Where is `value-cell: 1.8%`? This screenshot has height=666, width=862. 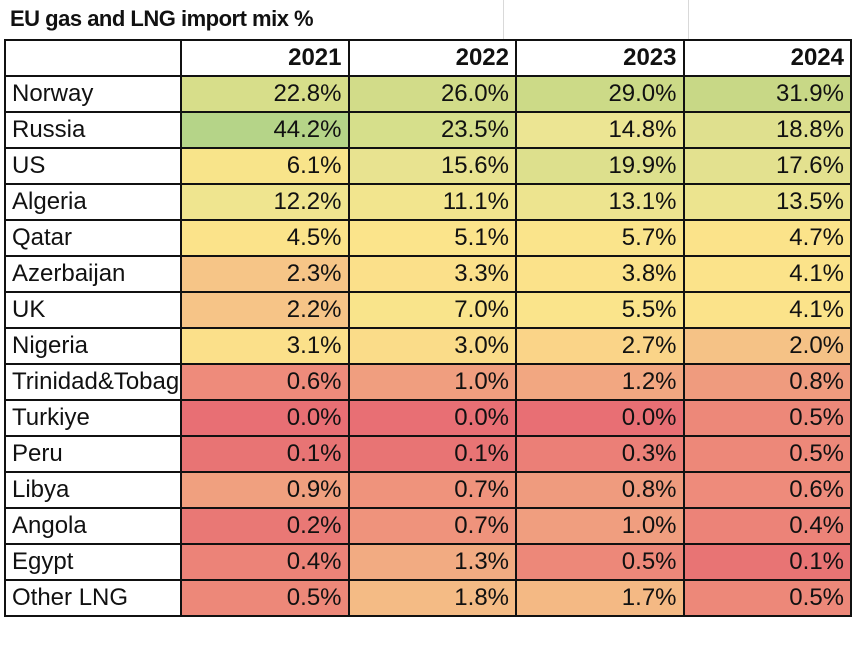 value-cell: 1.8% is located at coordinates (432, 598).